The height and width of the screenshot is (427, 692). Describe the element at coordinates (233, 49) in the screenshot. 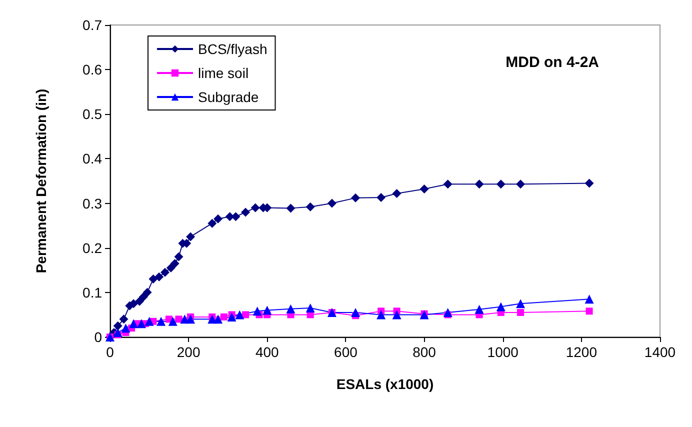

I see `legend-label: BCS/flyash` at that location.